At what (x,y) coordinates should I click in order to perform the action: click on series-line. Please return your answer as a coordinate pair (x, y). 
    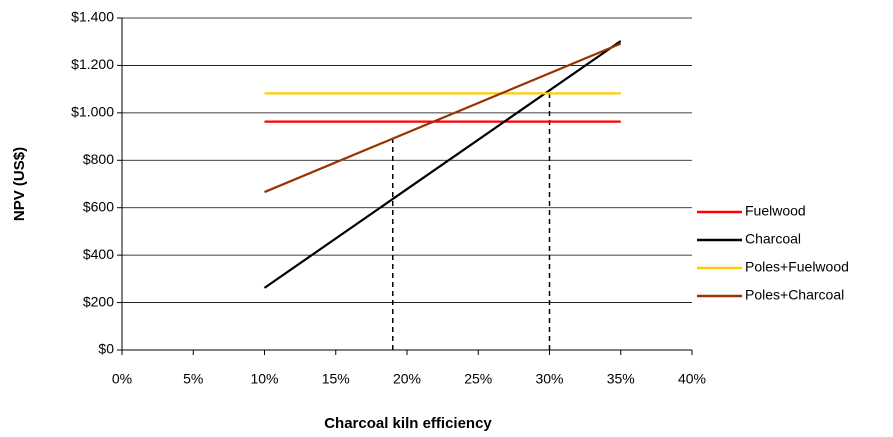
    Looking at the image, I should click on (443, 118).